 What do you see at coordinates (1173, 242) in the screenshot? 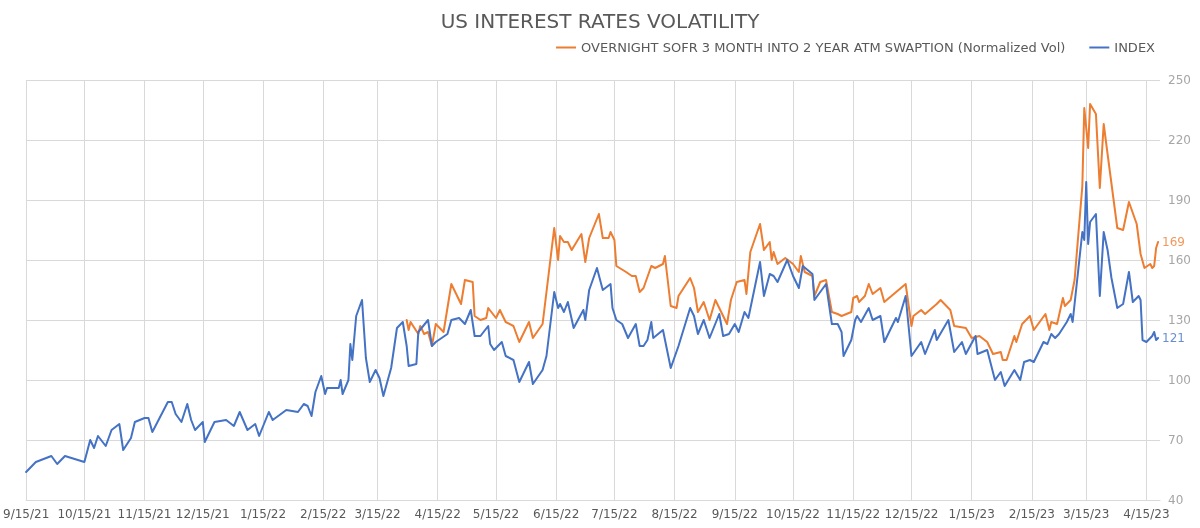
I see `annotation: 169` at bounding box center [1173, 242].